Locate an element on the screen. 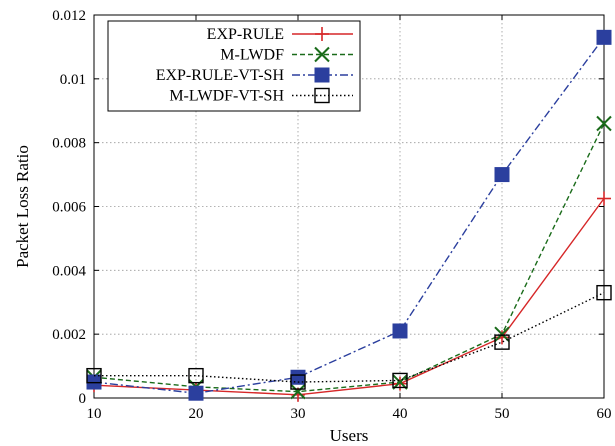  legend-marker is located at coordinates (322, 75).